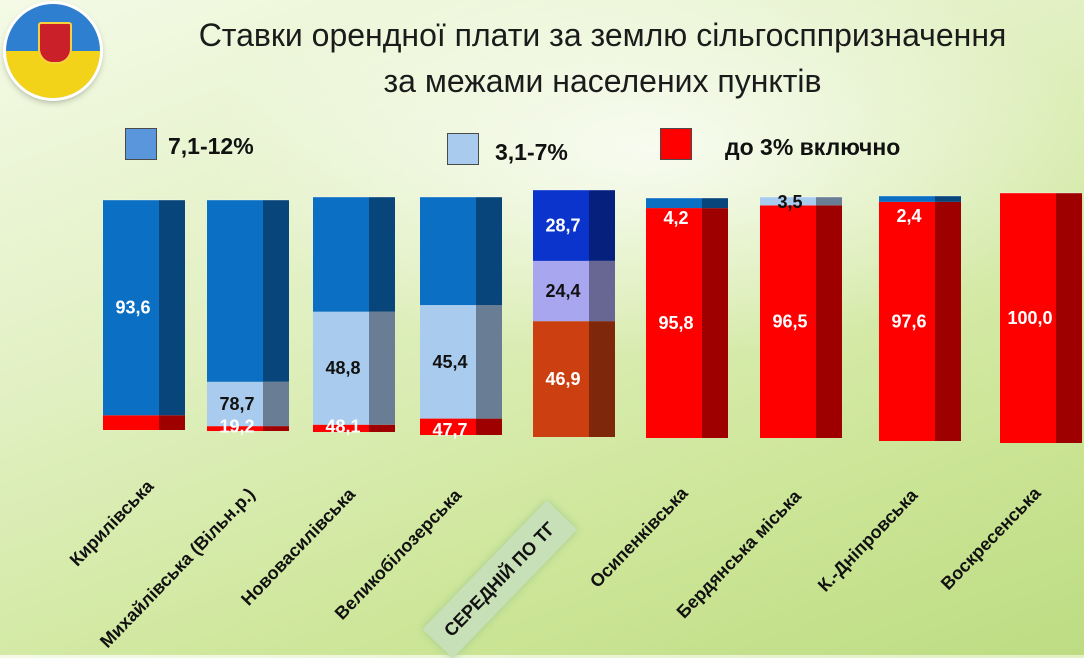 The height and width of the screenshot is (658, 1084). What do you see at coordinates (449, 430) in the screenshot?
I see `bar-value-label: 47,7` at bounding box center [449, 430].